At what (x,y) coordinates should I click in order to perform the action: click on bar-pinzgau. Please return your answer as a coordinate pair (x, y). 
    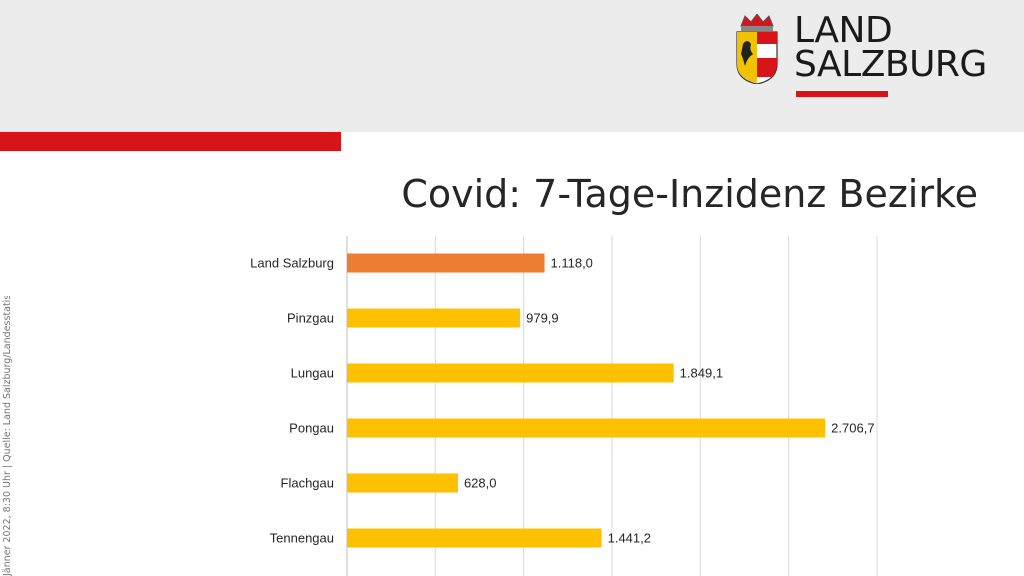
    Looking at the image, I should click on (434, 318).